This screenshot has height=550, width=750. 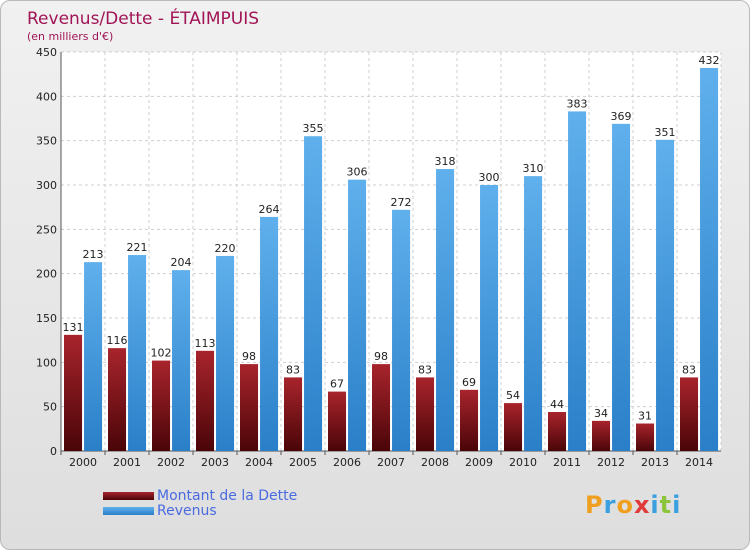 I want to click on legend-swatch-revenus, so click(x=128, y=510).